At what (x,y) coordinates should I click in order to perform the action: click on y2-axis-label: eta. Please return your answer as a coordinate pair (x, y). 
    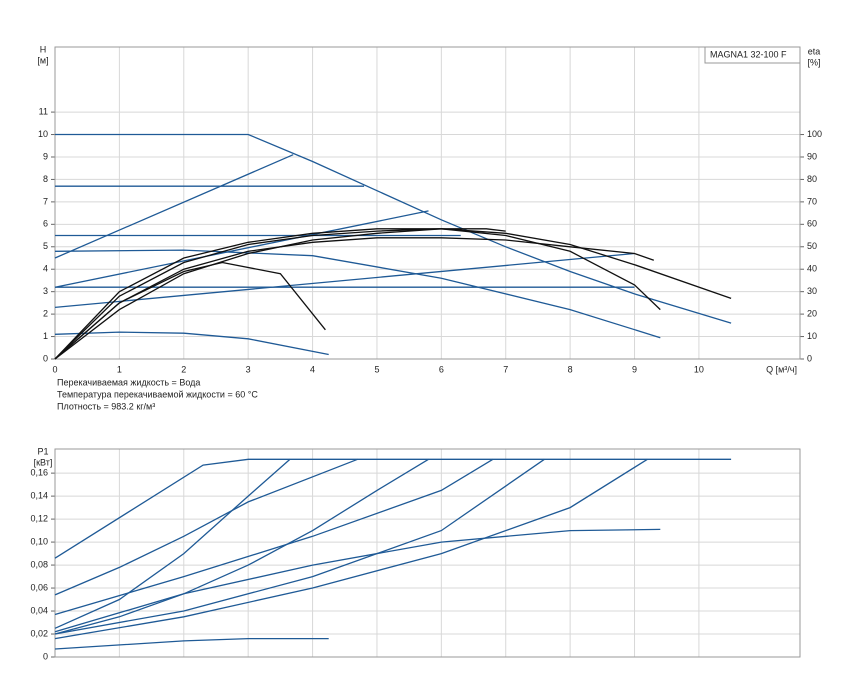
    Looking at the image, I should click on (814, 51).